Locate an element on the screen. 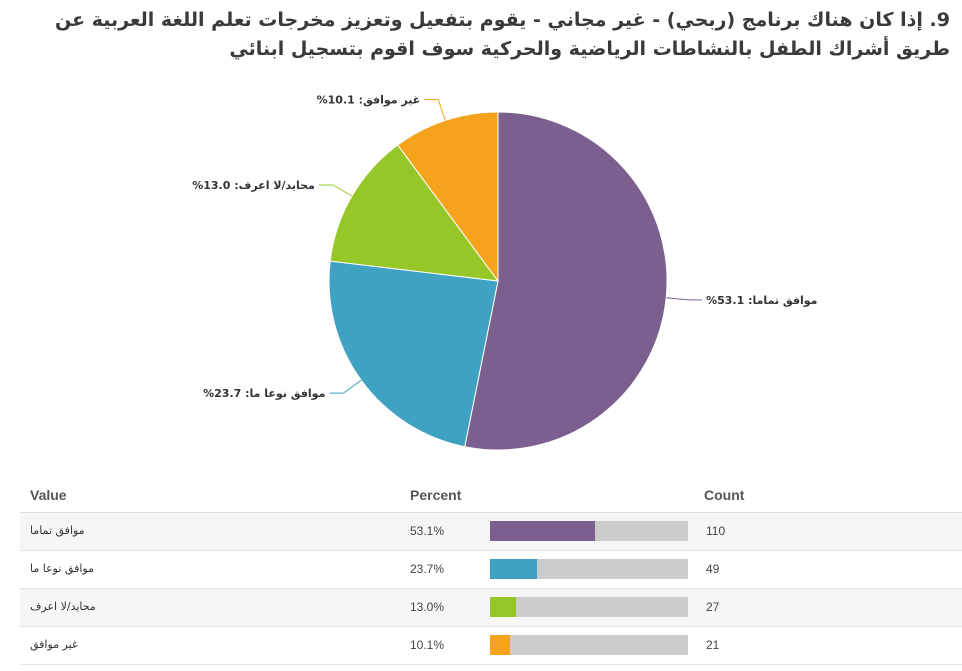 The height and width of the screenshot is (671, 962). pie-data-label: %موافق تماما: 53.1 is located at coordinates (761, 300).